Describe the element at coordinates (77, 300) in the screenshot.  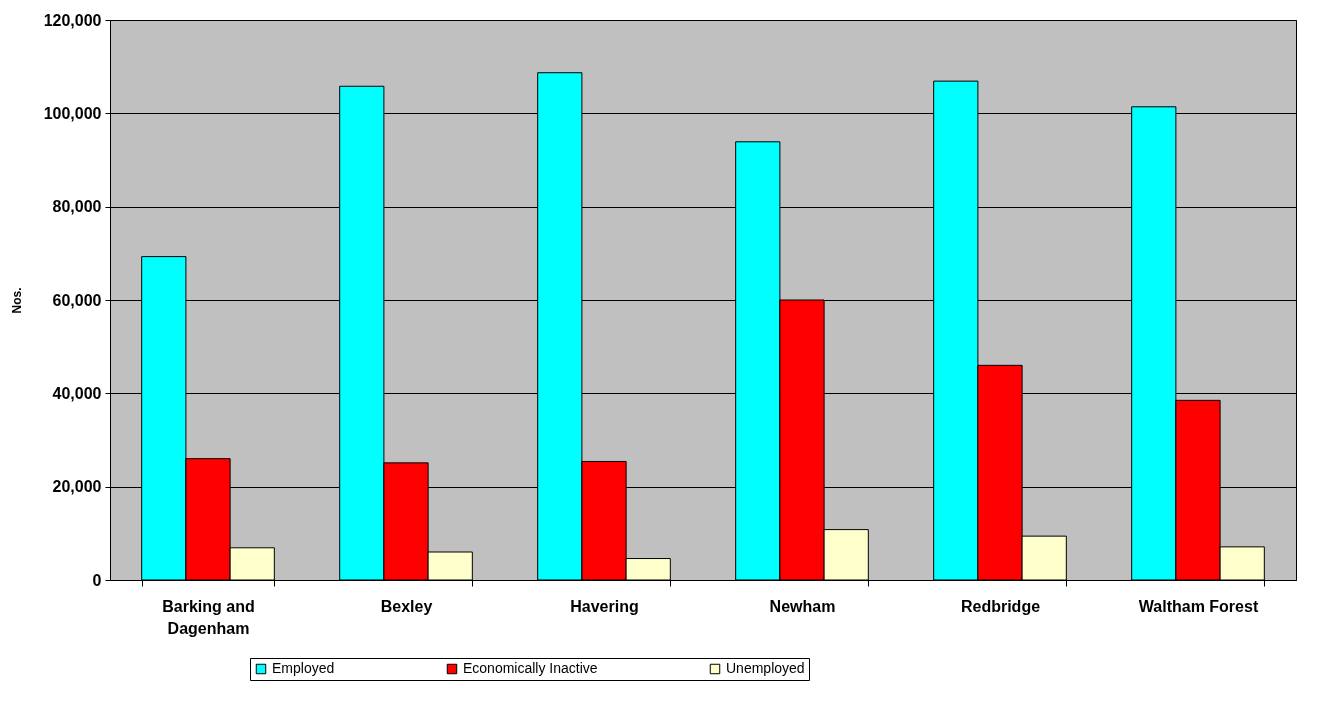
I see `y-tick-label: 60,000` at that location.